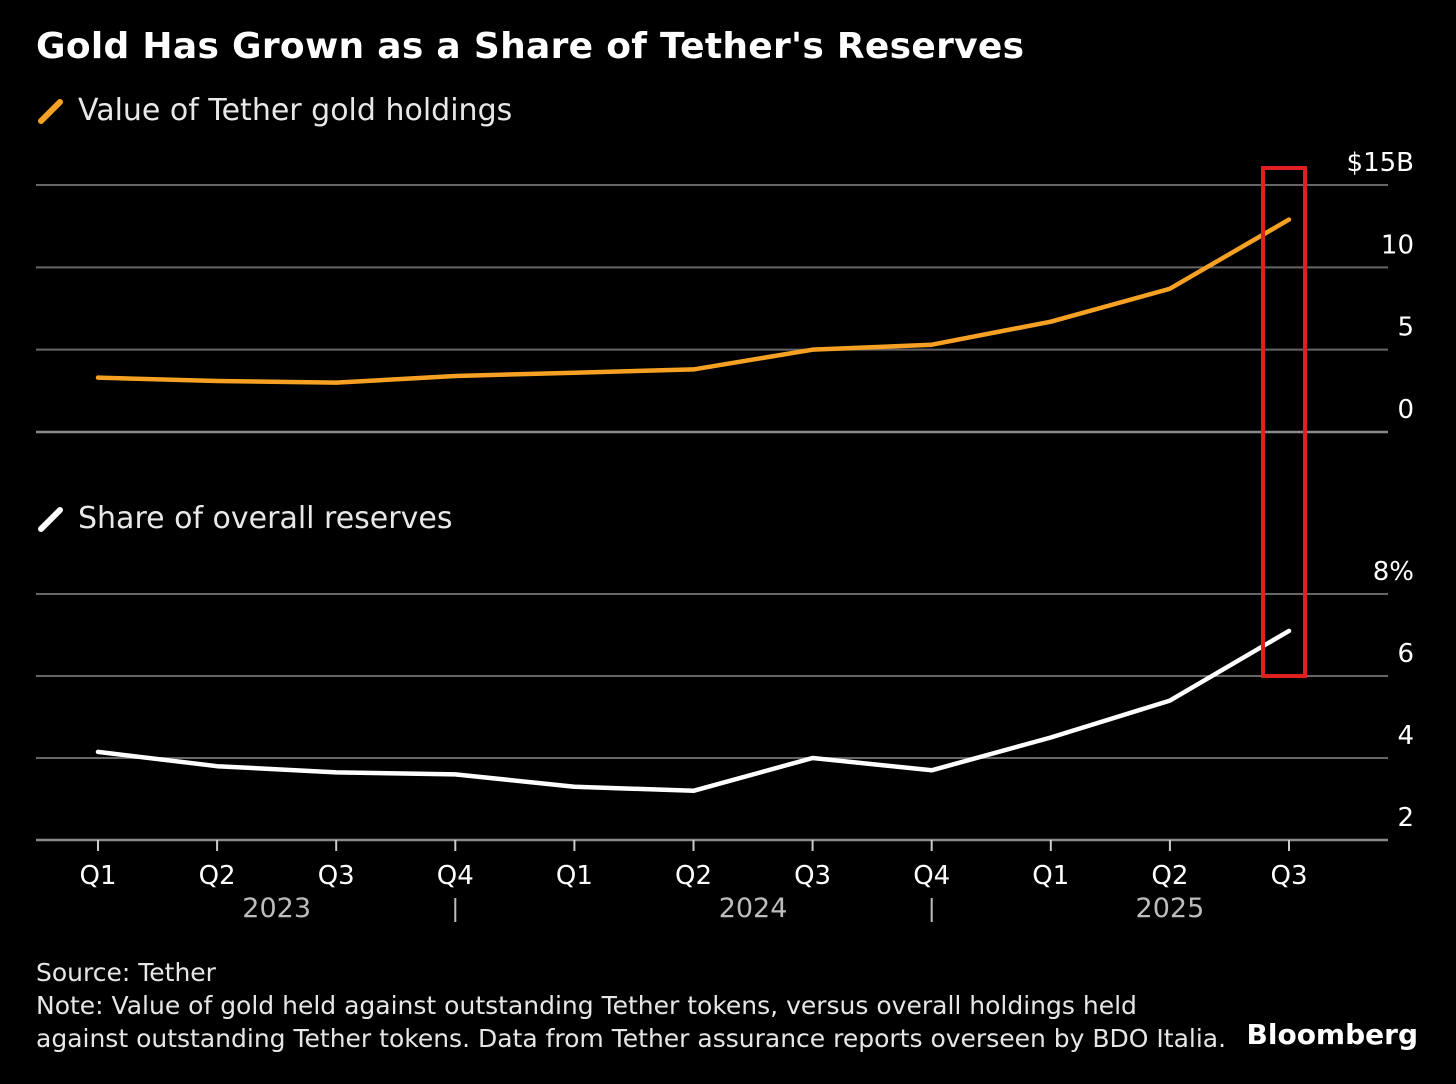 This screenshot has width=1456, height=1084. Describe the element at coordinates (1397, 245) in the screenshot. I see `gold-y-tick-label: 10` at that location.